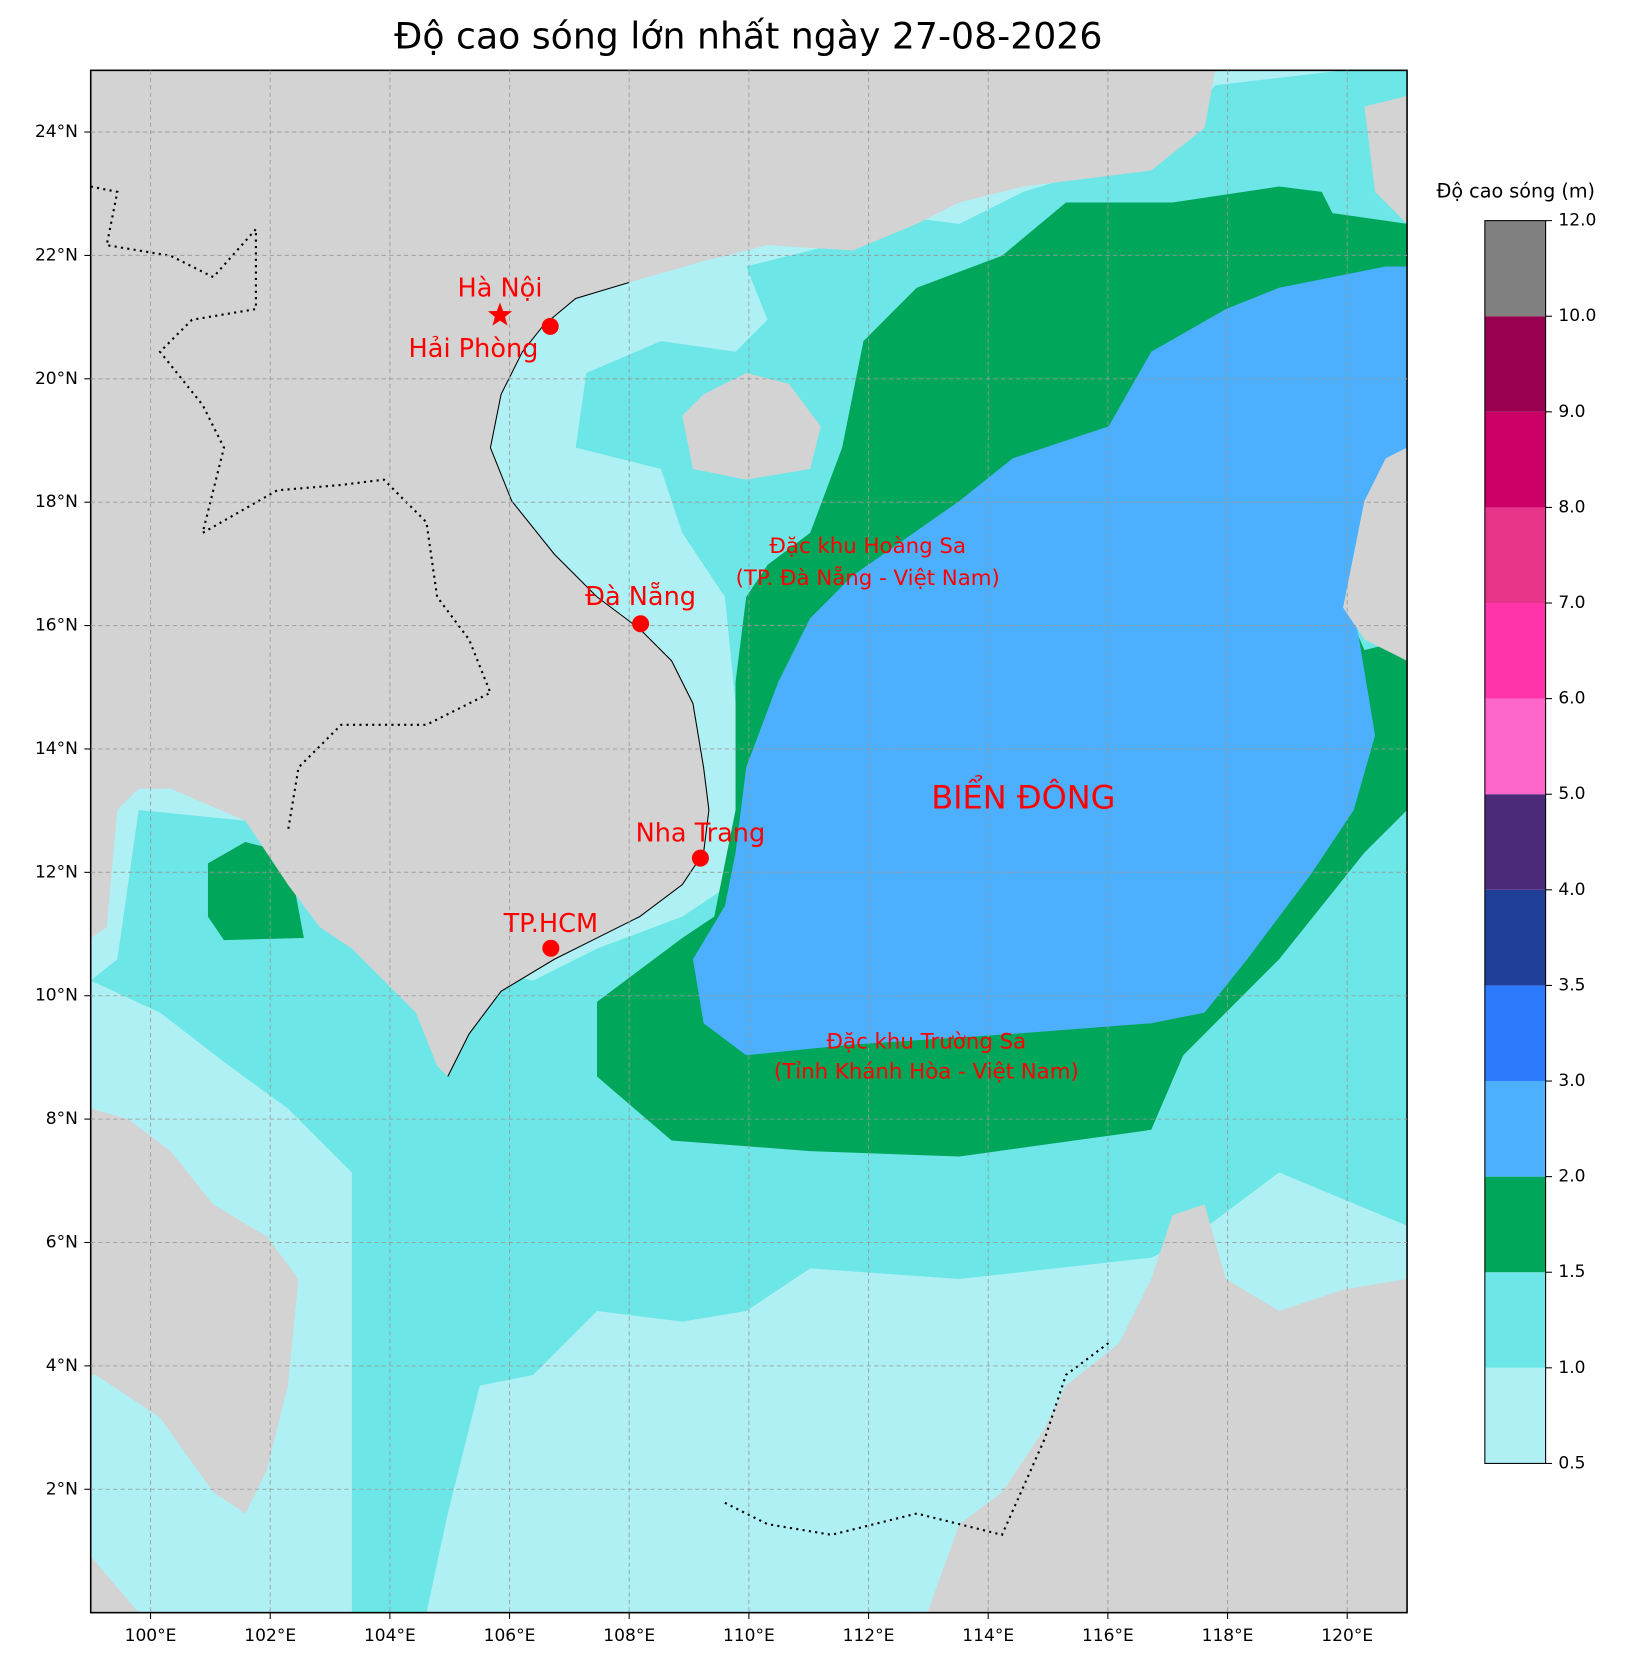 The width and height of the screenshot is (1631, 1667). What do you see at coordinates (62, 1489) in the screenshot?
I see `y-tick-label: 2°N` at bounding box center [62, 1489].